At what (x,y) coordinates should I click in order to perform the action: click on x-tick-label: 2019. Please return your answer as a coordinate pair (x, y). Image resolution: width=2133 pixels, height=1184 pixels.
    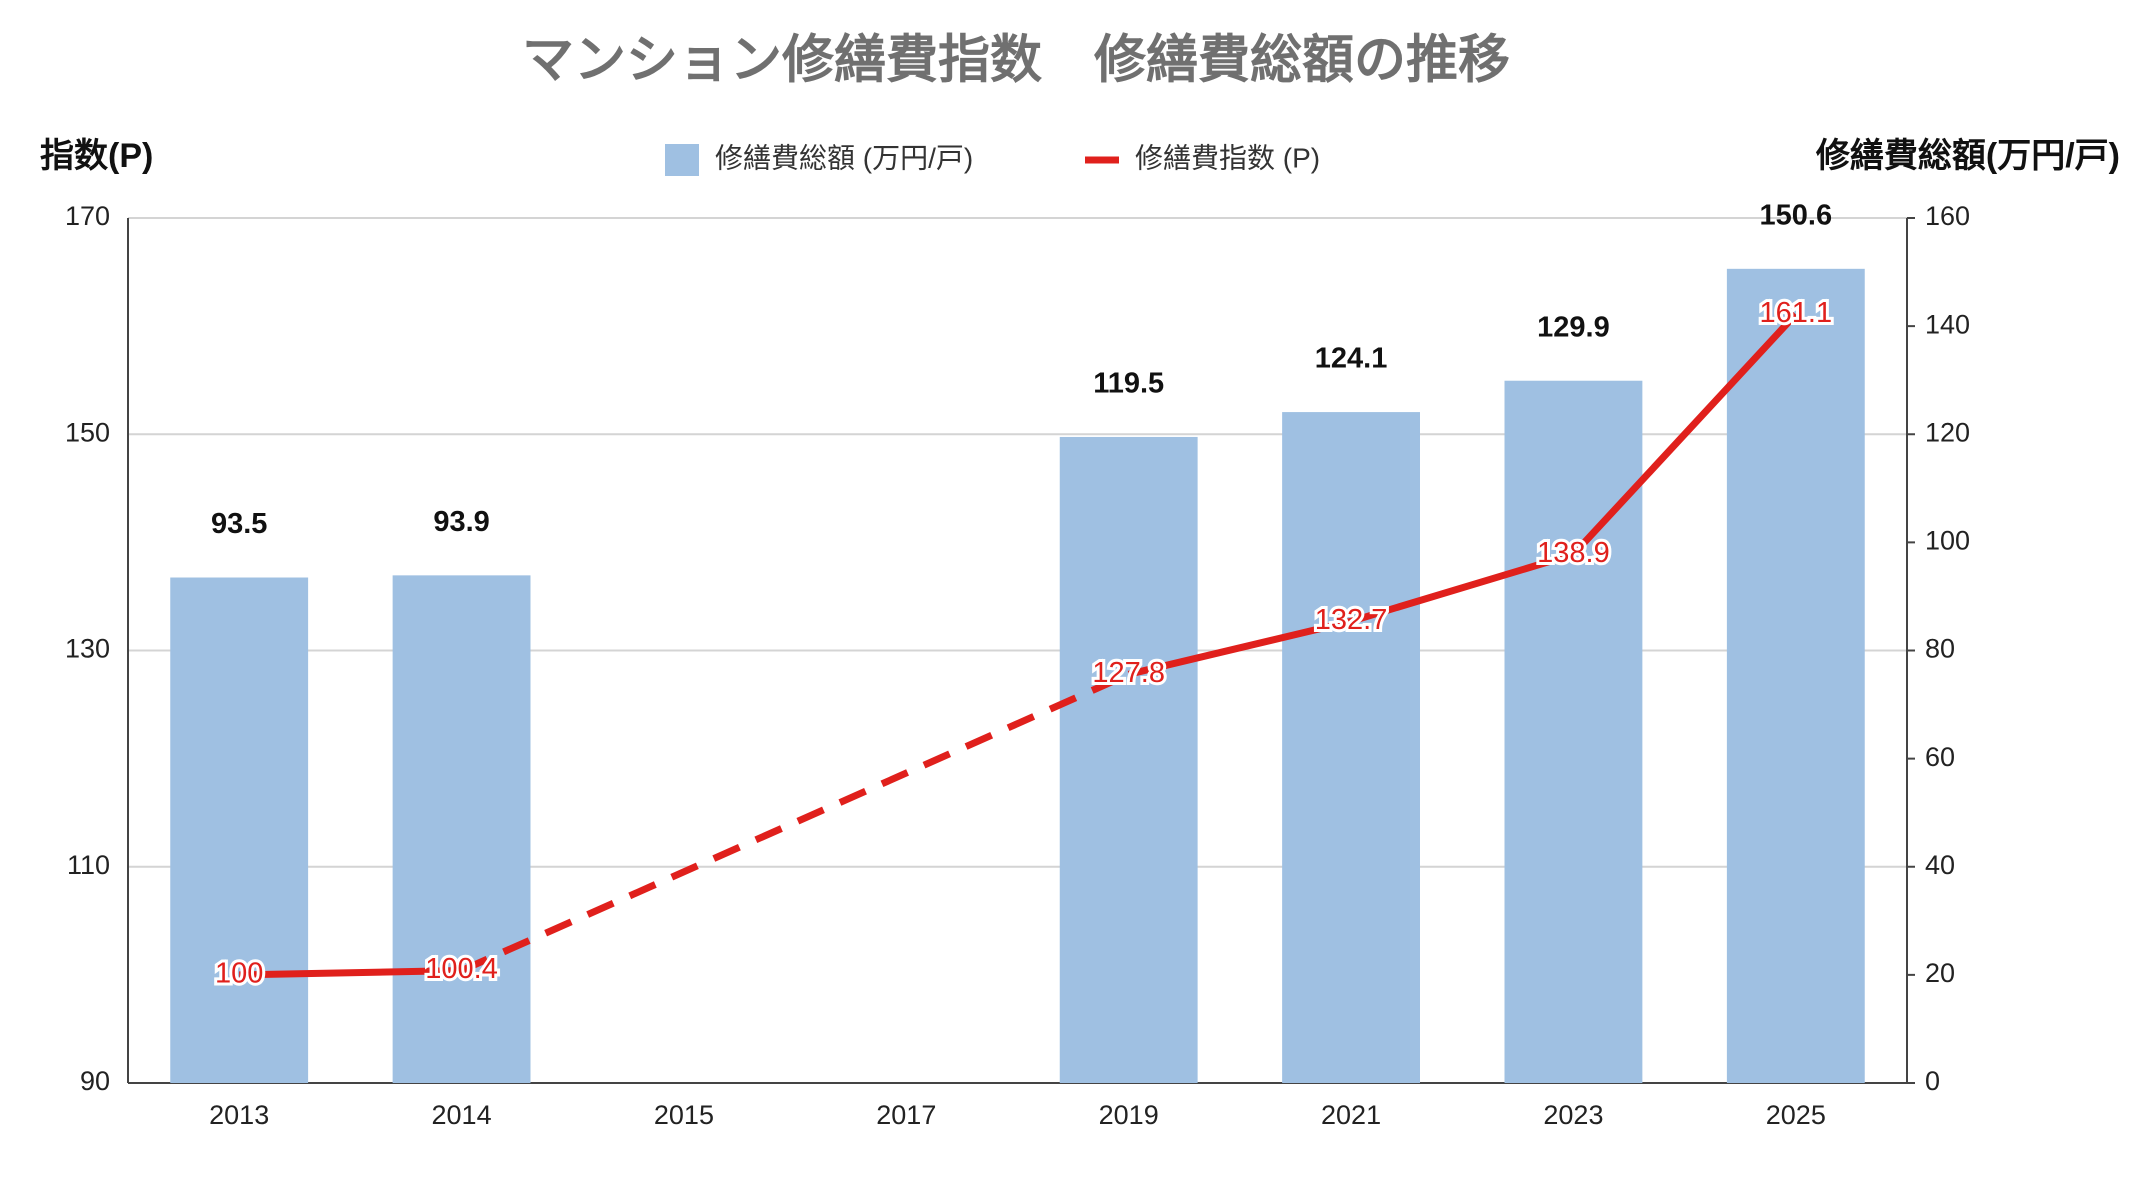
    Looking at the image, I should click on (1129, 1115).